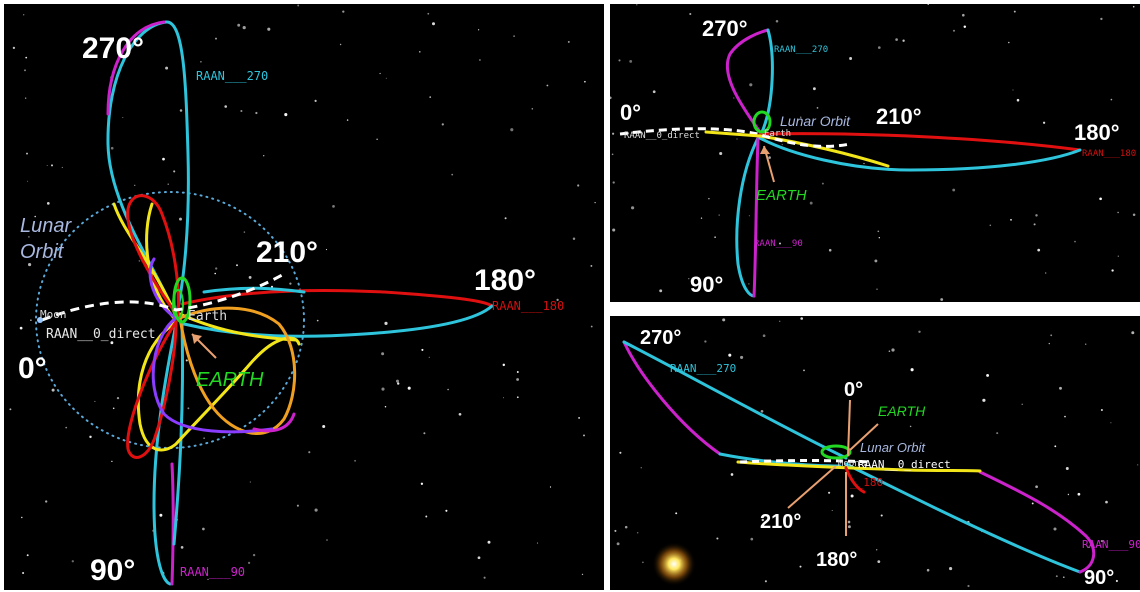 This screenshot has width=1140, height=592. What do you see at coordinates (136, 68) in the screenshot?
I see `orbit-raan-270-arc` at bounding box center [136, 68].